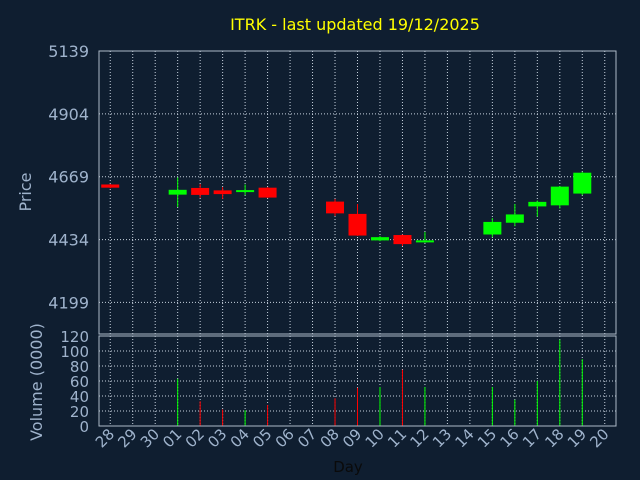  What do you see at coordinates (79, 412) in the screenshot?
I see `volume-tick-label: 20` at bounding box center [79, 412].